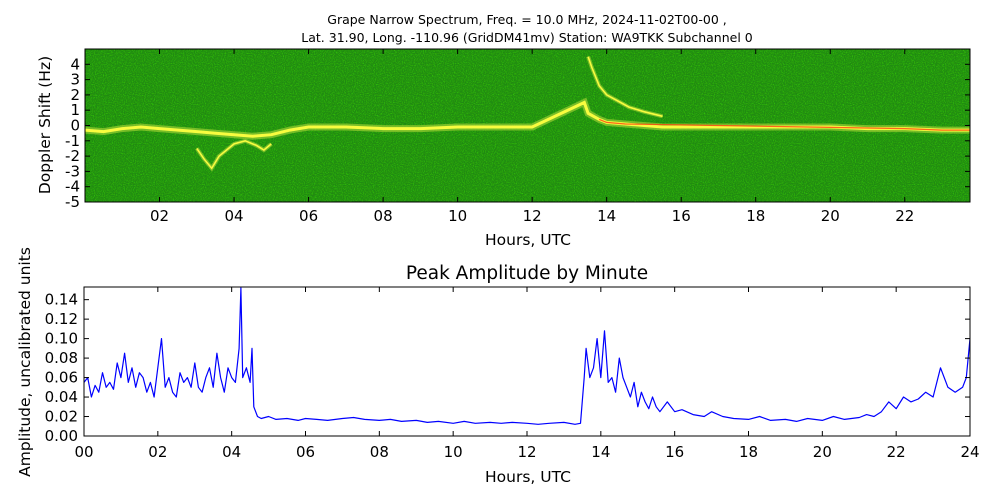  Describe the element at coordinates (61, 397) in the screenshot. I see `amplitude-y-tick-label: 0.04` at that location.